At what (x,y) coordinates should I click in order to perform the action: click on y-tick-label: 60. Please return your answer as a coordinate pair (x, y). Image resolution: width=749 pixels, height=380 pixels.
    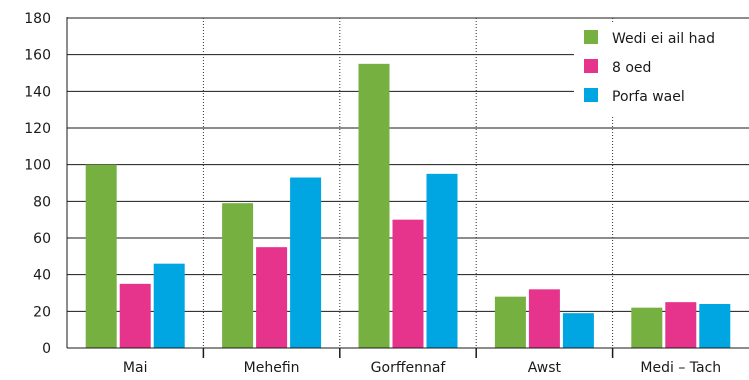
    Looking at the image, I should click on (42, 239).